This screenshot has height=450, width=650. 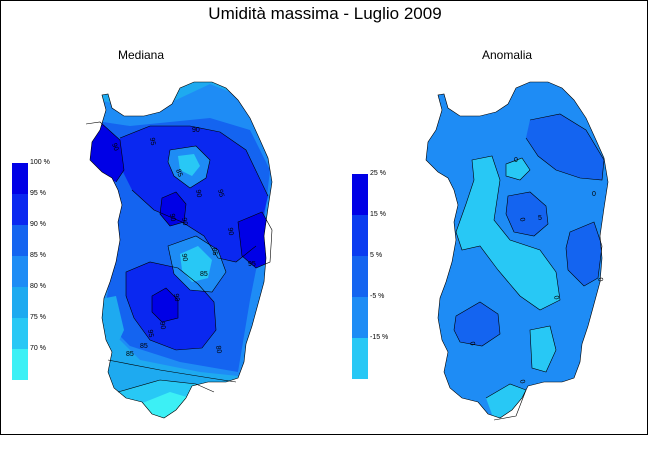 I want to click on legend-label: 80 %, so click(x=38, y=286).